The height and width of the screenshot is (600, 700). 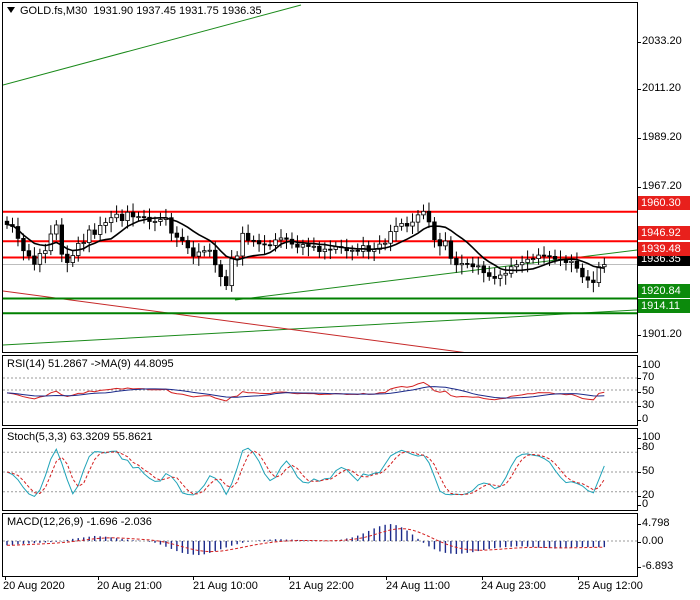 What do you see at coordinates (664, 306) in the screenshot?
I see `price-tag-support-2: 1914.11` at bounding box center [664, 306].